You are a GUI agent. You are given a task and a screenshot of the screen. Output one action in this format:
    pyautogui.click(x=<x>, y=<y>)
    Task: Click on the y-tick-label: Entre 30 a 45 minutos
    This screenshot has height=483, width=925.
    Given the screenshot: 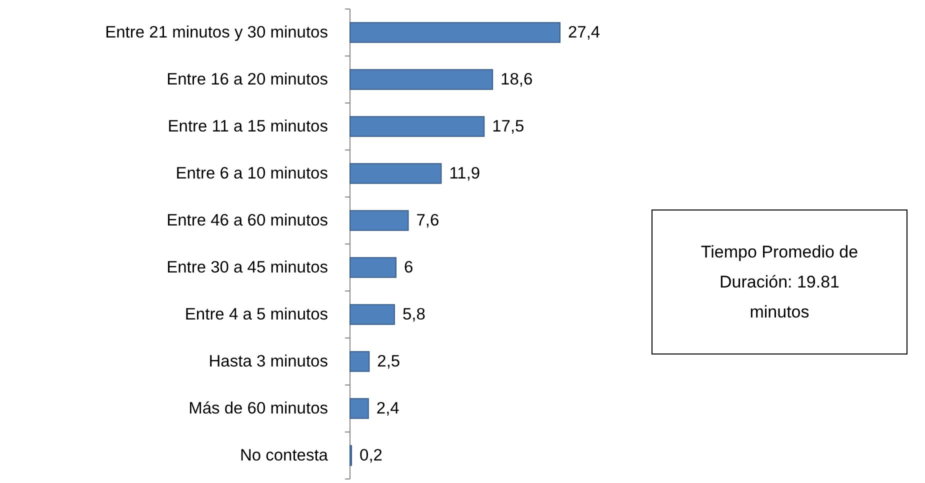 What is the action you would take?
    pyautogui.click(x=247, y=267)
    